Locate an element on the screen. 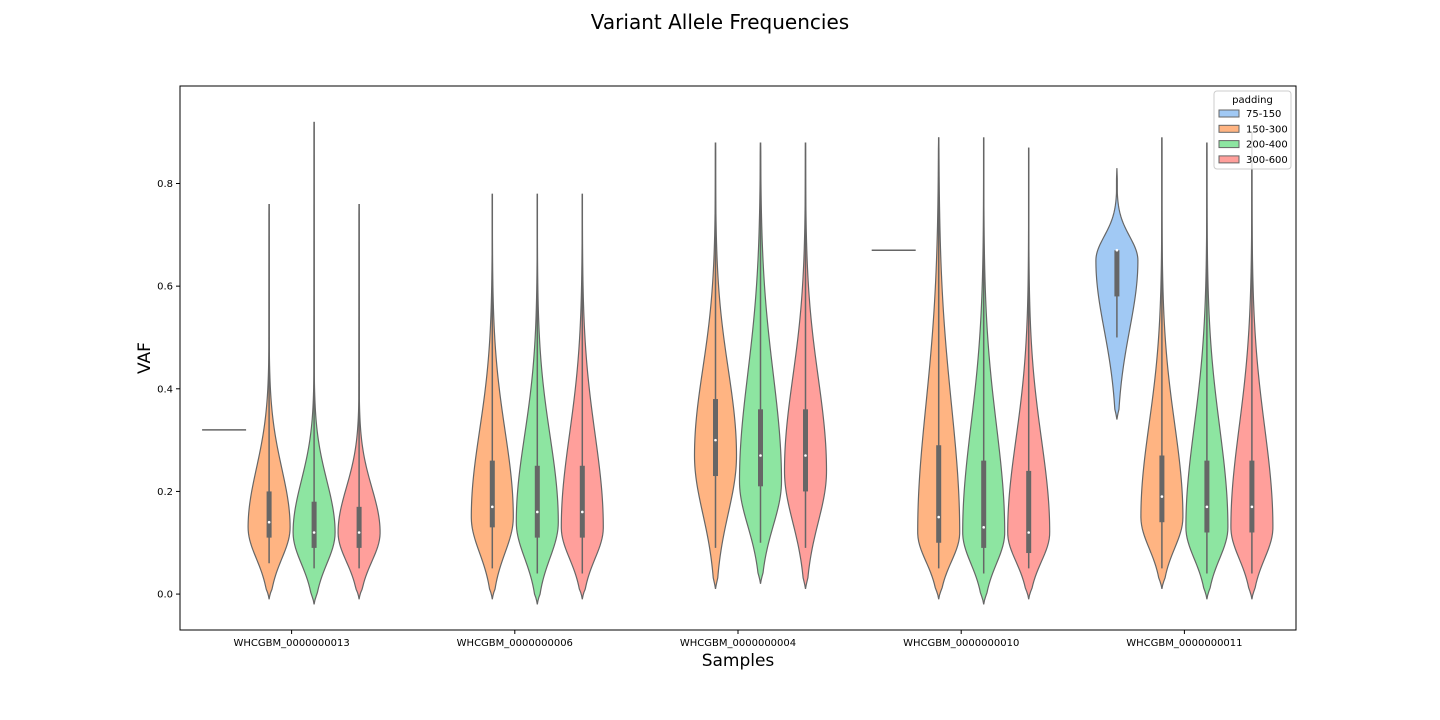 Image resolution: width=1440 pixels, height=720 pixels. y-tick-label: 0.0 is located at coordinates (165, 595).